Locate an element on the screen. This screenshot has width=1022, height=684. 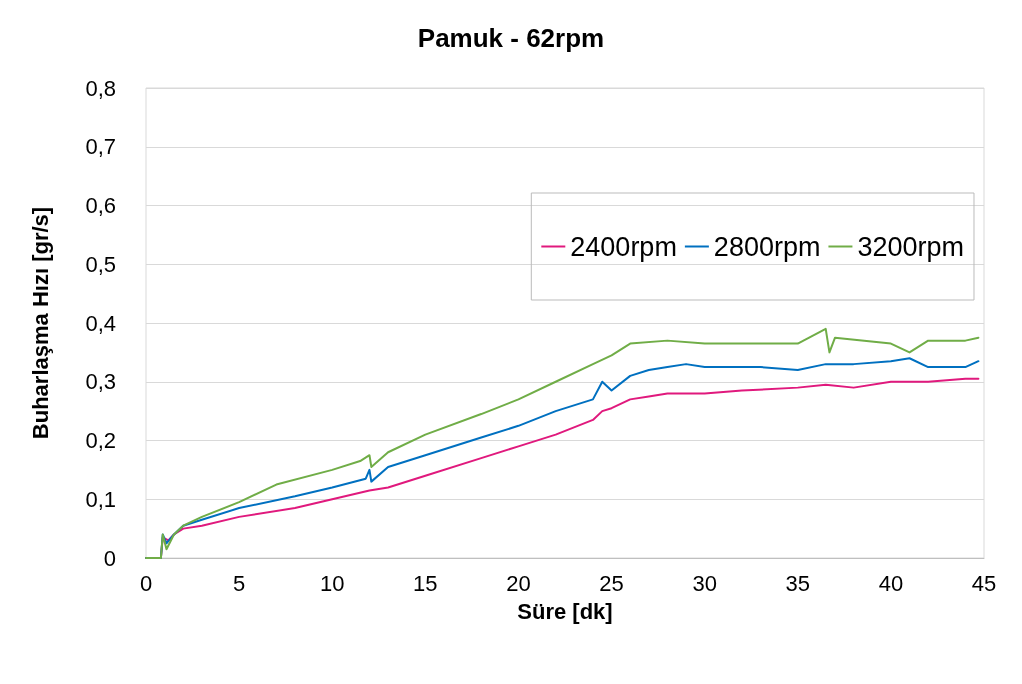
y-tick-label: 0,4 is located at coordinates (100, 323).